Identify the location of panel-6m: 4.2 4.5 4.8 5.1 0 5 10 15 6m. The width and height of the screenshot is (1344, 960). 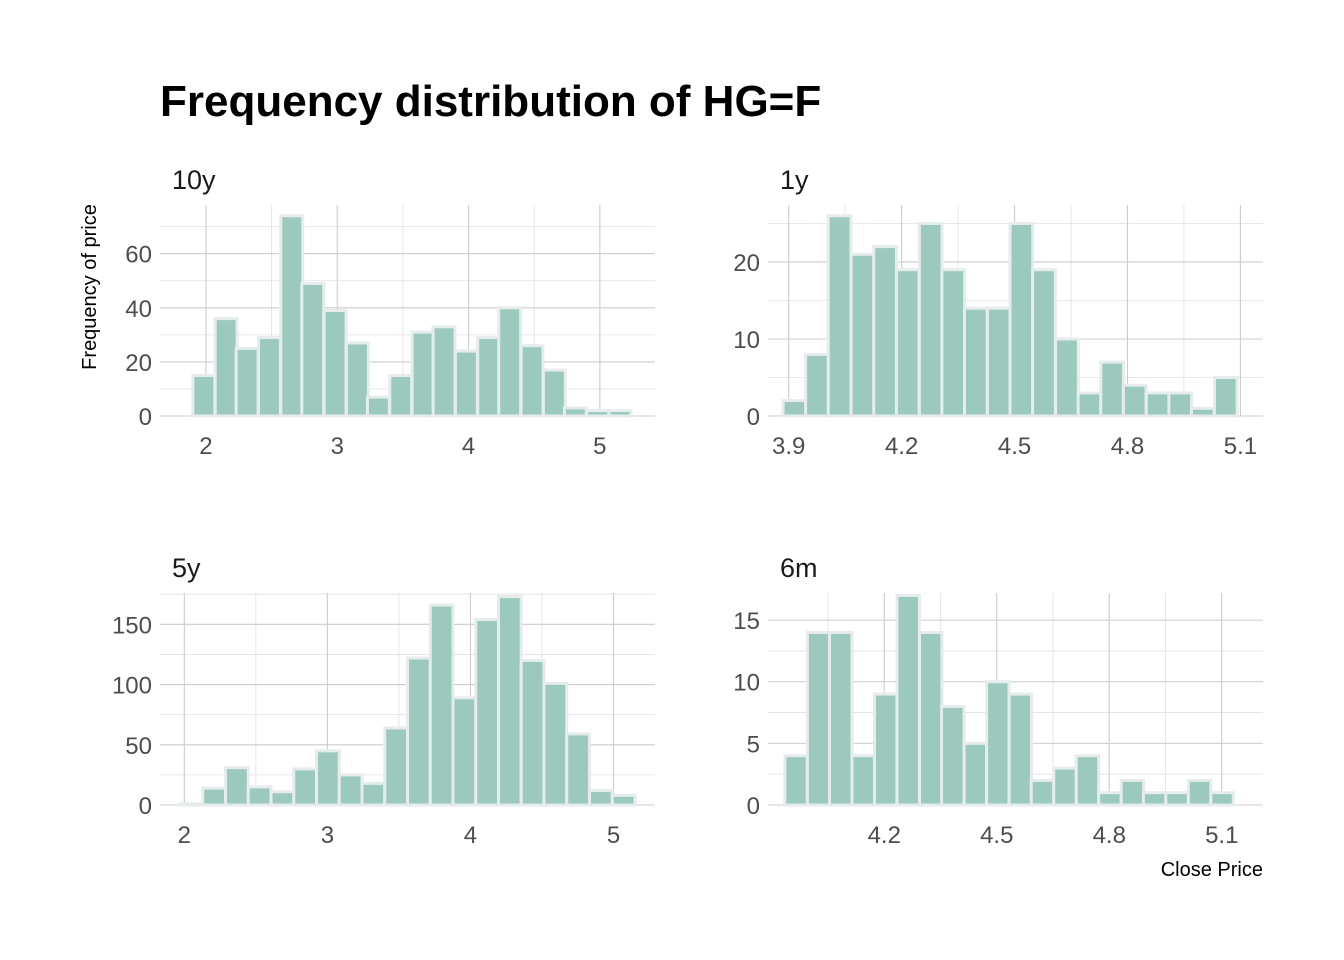
(998, 701).